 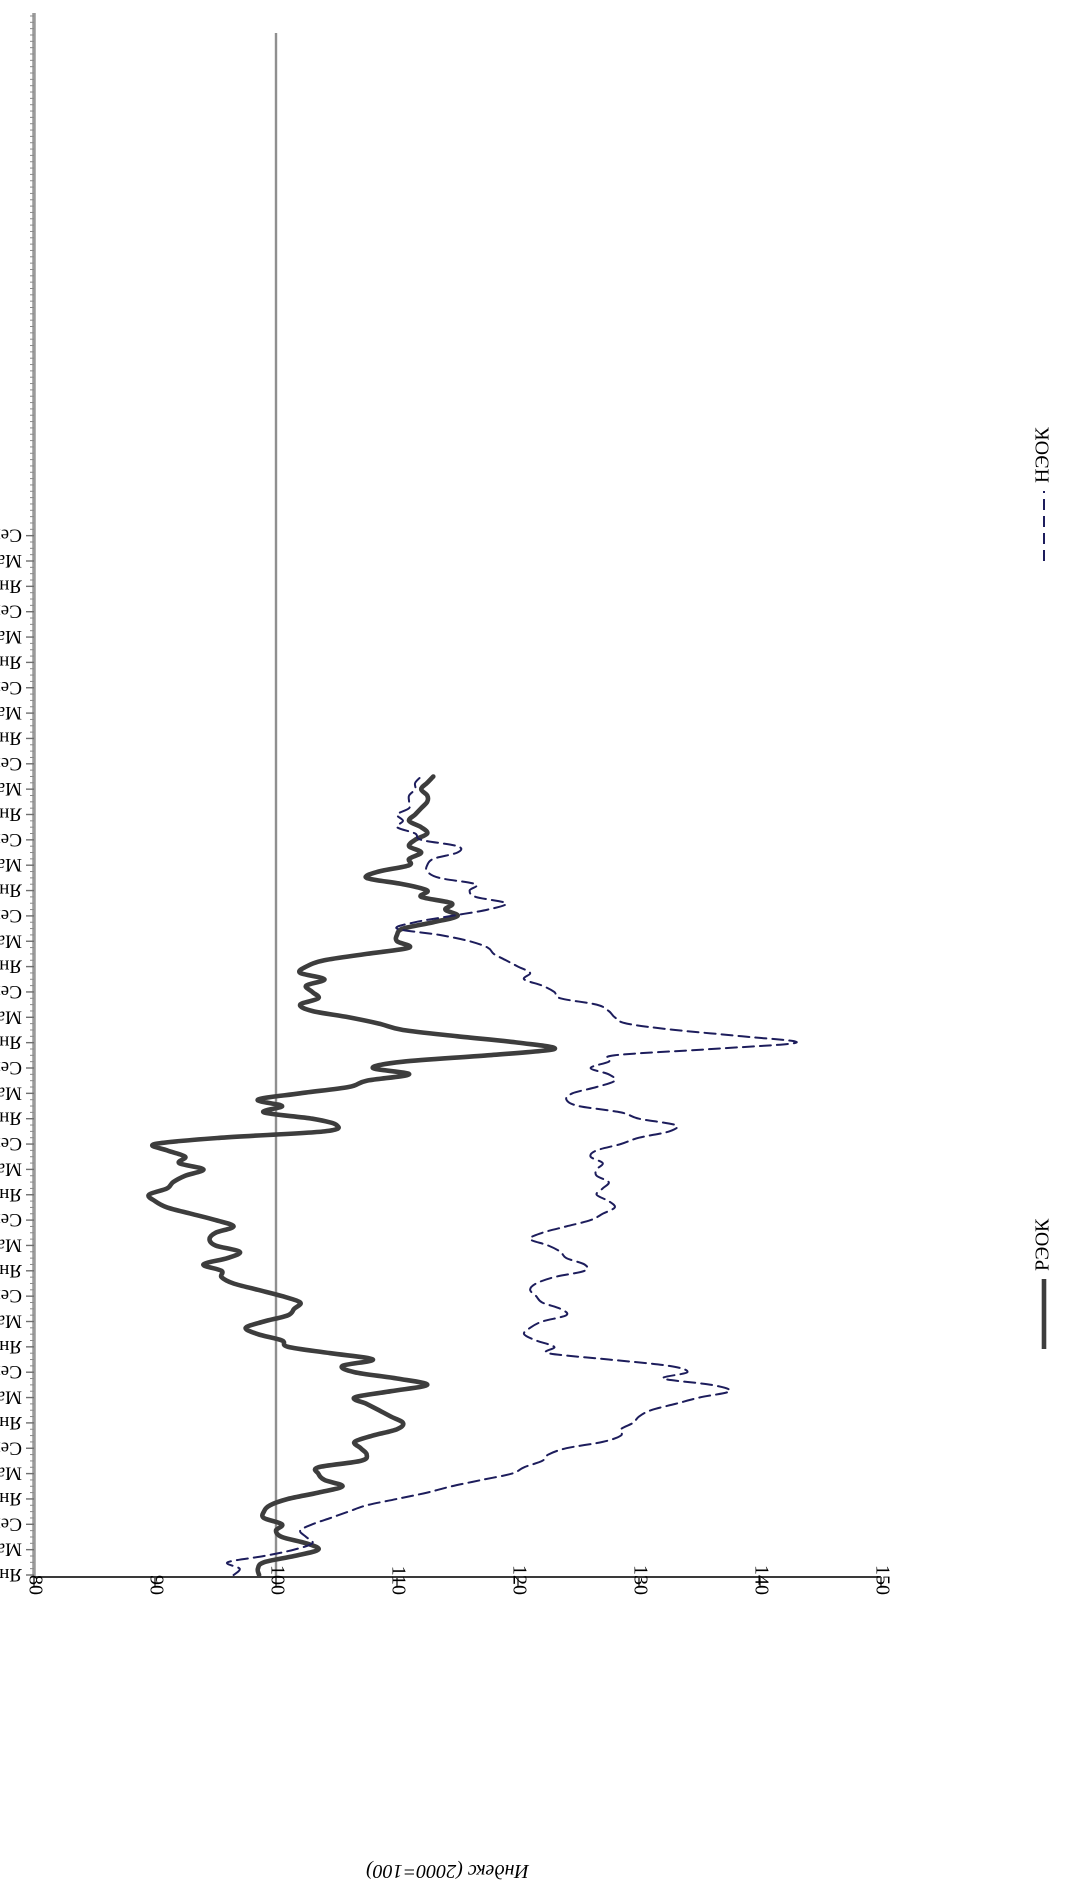 I want to click on x-tick-label: Январь'06, so click(x=11, y=1118).